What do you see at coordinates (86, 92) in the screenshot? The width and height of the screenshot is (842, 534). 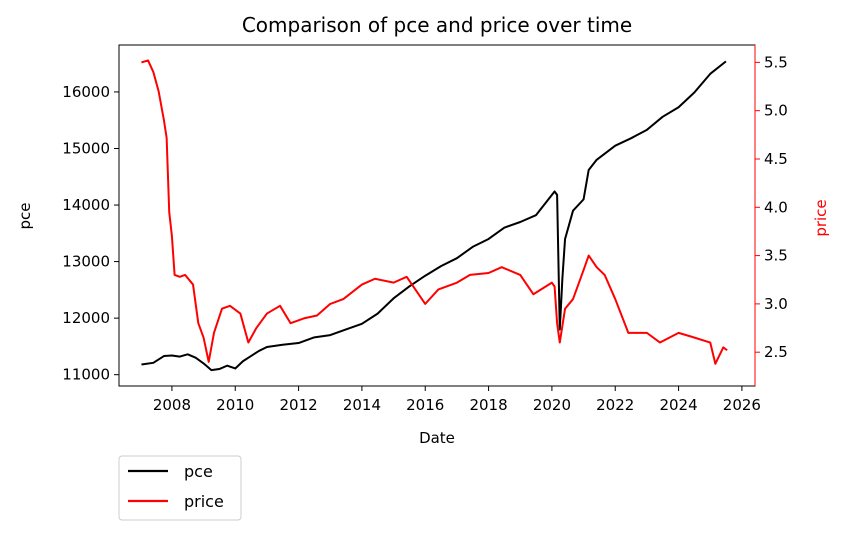 I see `left-y-tick-label: 16000` at bounding box center [86, 92].